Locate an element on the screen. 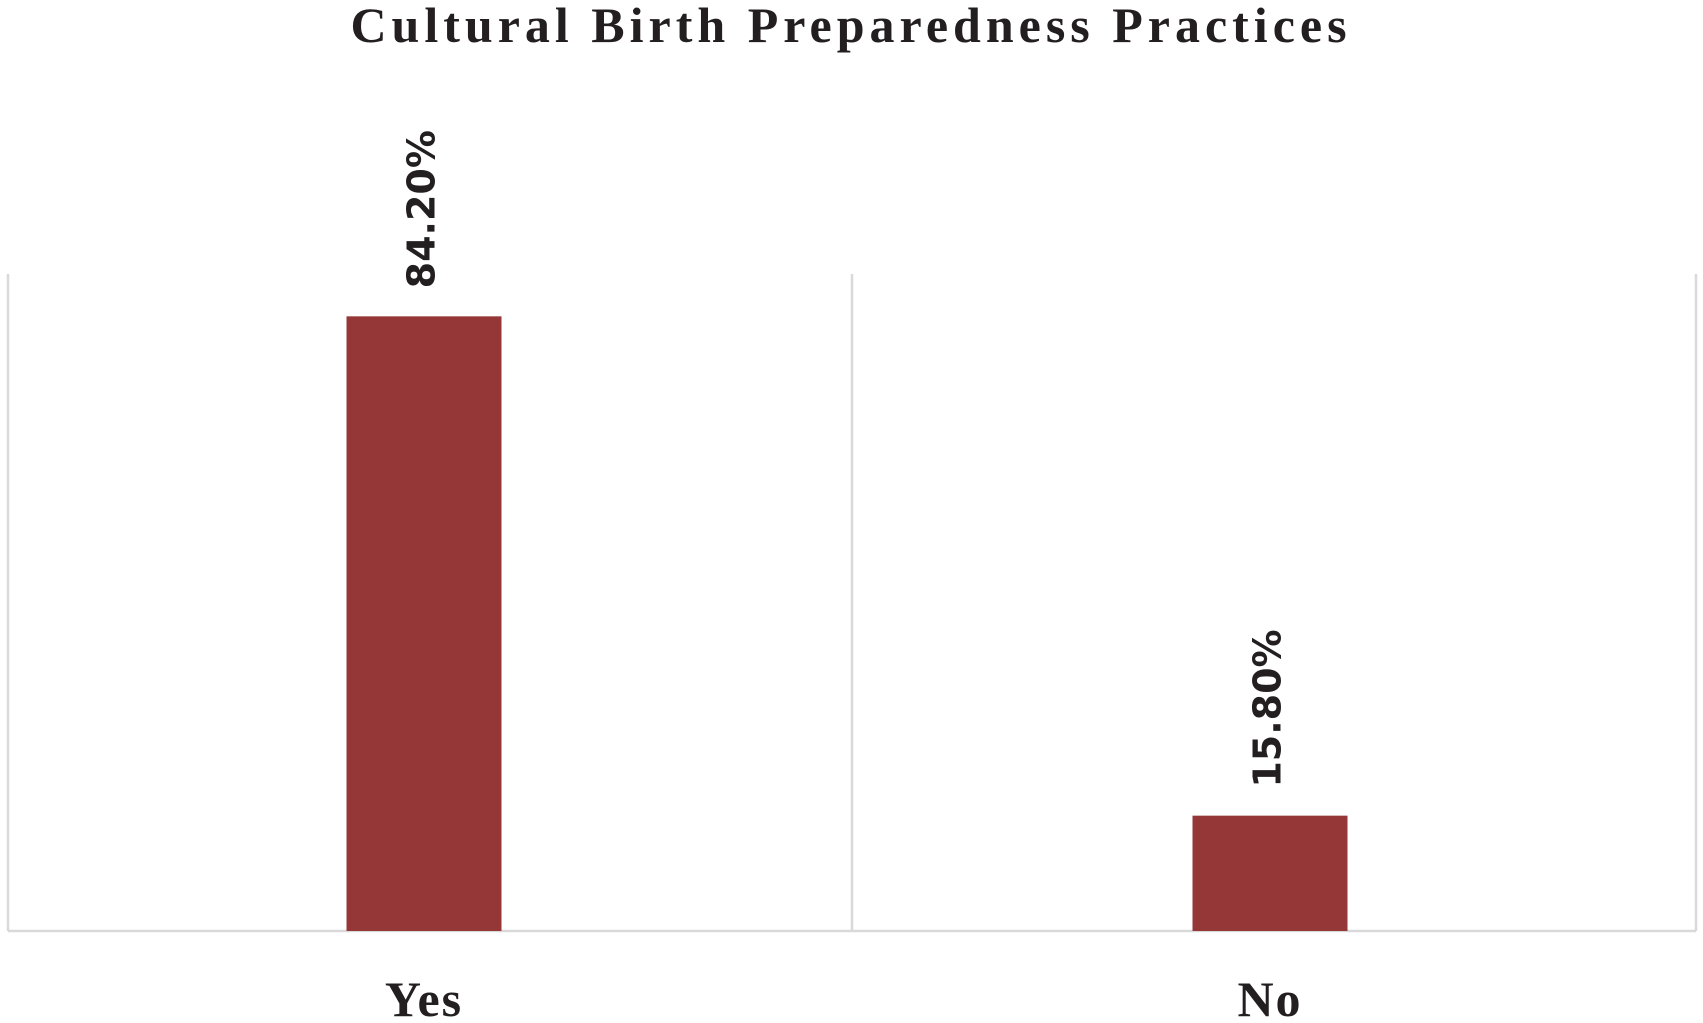  x-tick-label: Yes is located at coordinates (424, 997).